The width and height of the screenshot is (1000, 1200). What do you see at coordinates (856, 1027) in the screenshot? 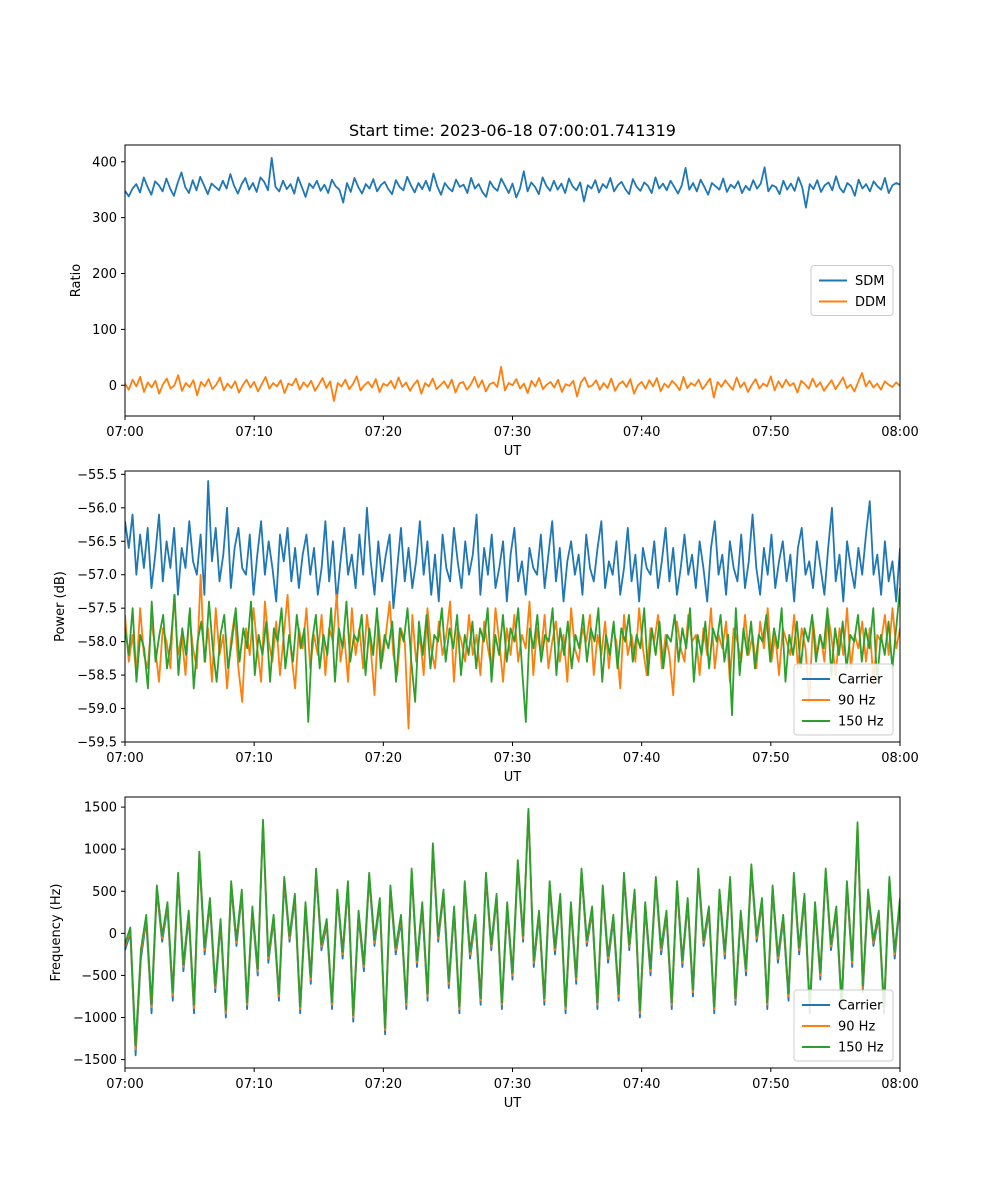
I see `frequency-legend-label-90-hz: 90 Hz` at bounding box center [856, 1027].